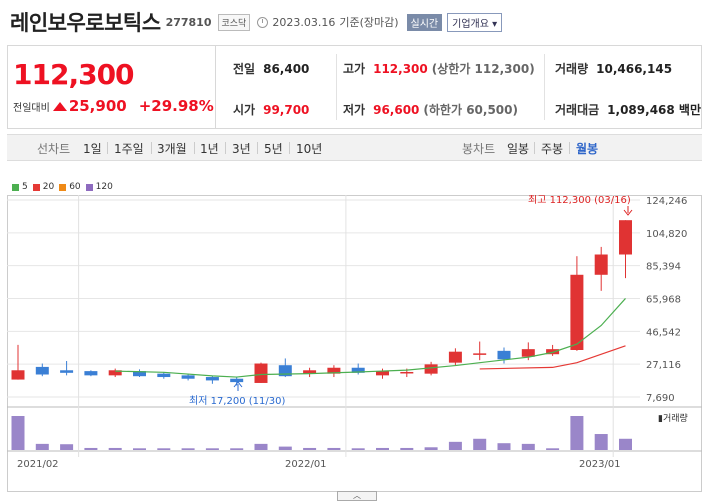  Describe the element at coordinates (354, 147) in the screenshot. I see `chart-tabs: 선차트 1일 1주일 3개월 1년 3년 5년 10년 봉차트 일봉 주봉 월봉` at that location.